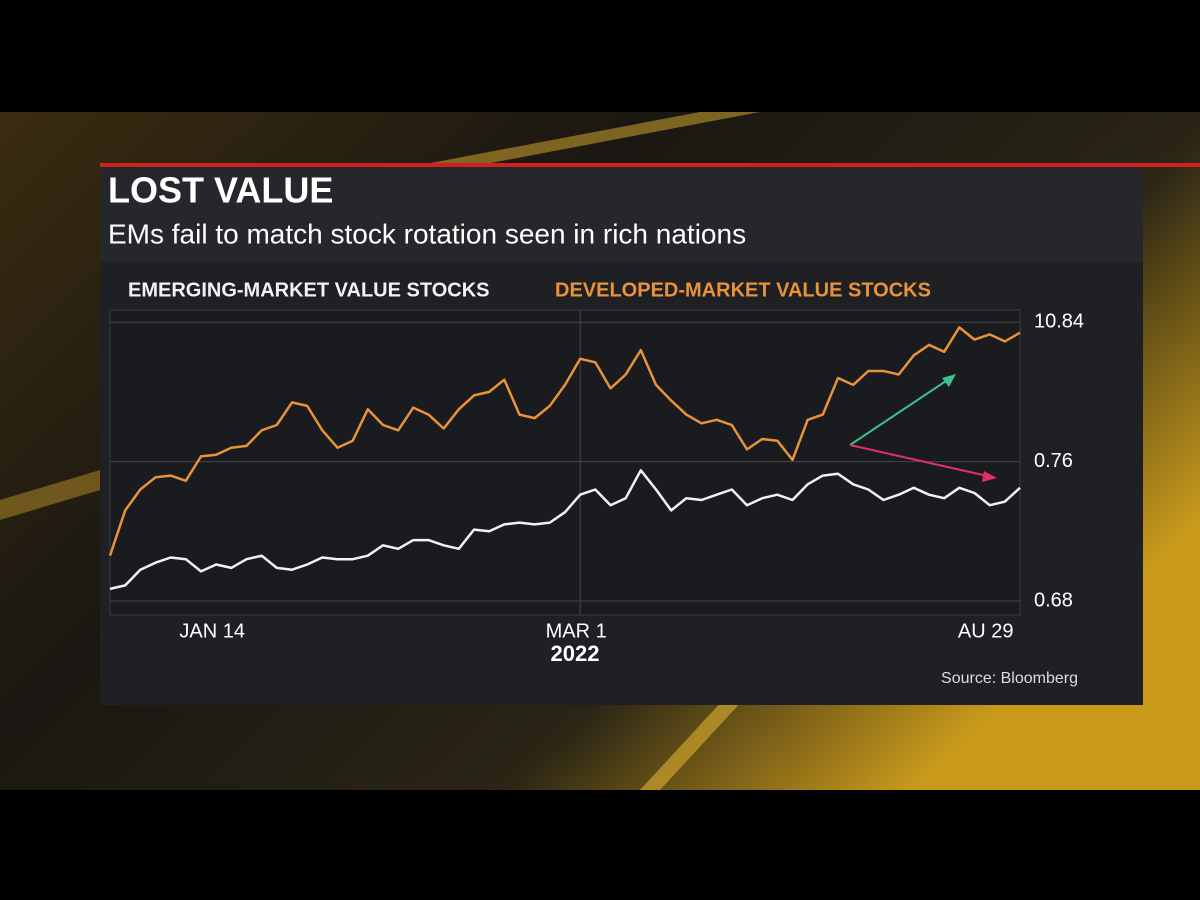  I want to click on x-tick-label: MAR 1, so click(576, 631).